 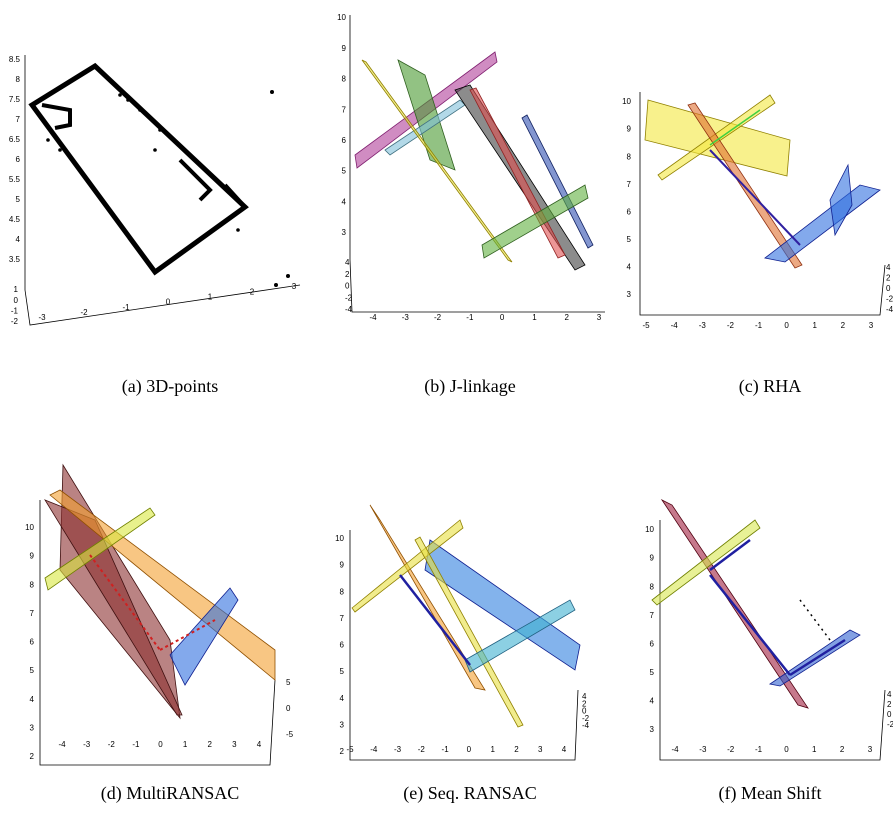 What do you see at coordinates (16, 289) in the screenshot?
I see `z-tick-label: 1` at bounding box center [16, 289].